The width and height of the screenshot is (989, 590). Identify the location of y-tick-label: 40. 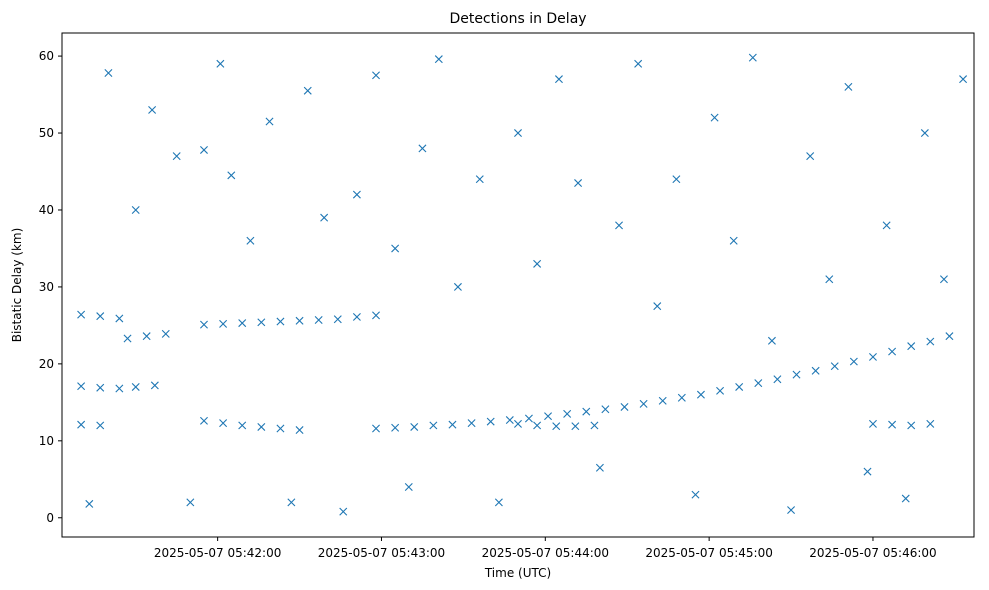
(46, 210).